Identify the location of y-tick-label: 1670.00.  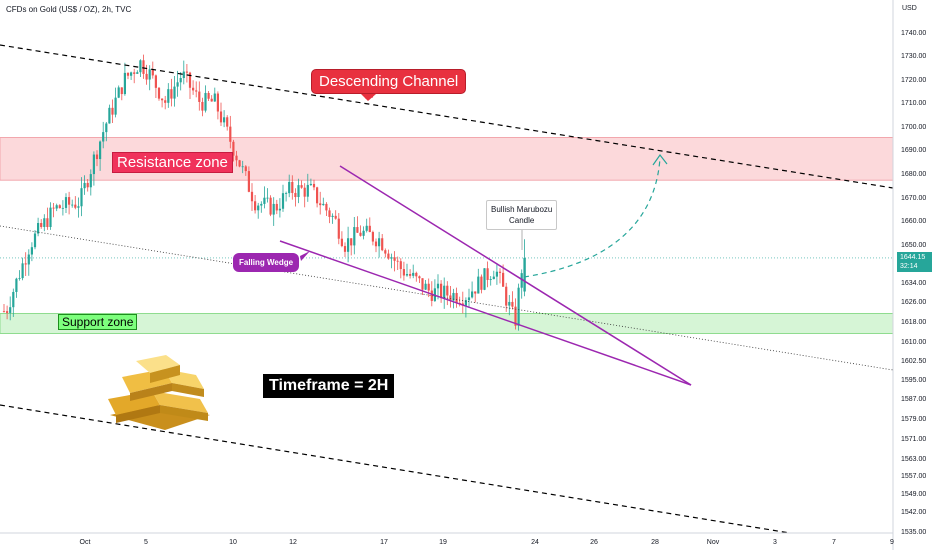
(913, 198).